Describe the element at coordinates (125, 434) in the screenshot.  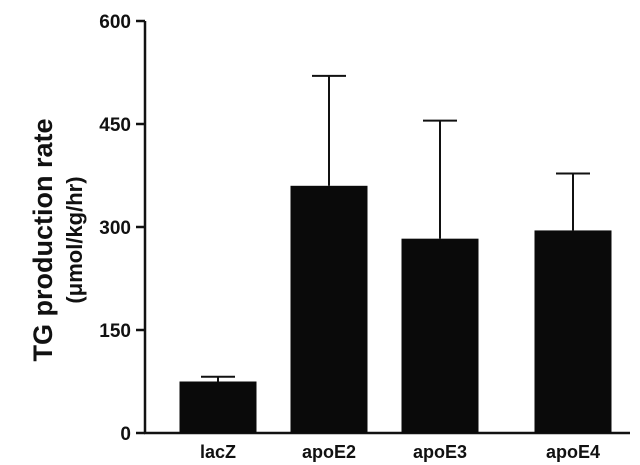
I see `y-tick-label: 0` at that location.